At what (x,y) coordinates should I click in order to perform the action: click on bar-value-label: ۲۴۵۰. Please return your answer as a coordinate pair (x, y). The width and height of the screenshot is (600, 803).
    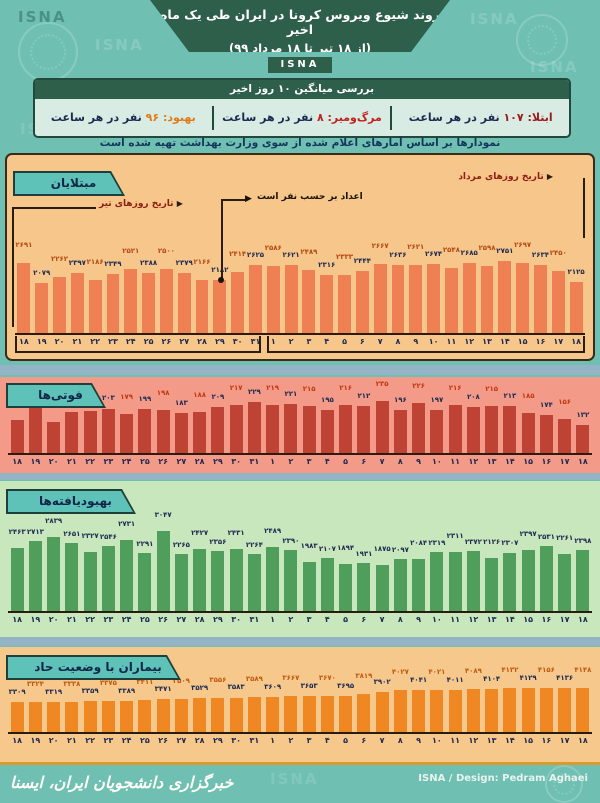
    Looking at the image, I should click on (558, 252).